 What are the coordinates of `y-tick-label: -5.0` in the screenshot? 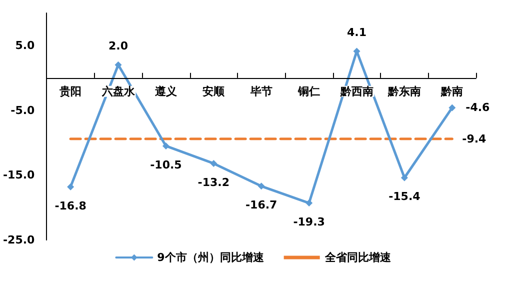 It's located at (23, 110).